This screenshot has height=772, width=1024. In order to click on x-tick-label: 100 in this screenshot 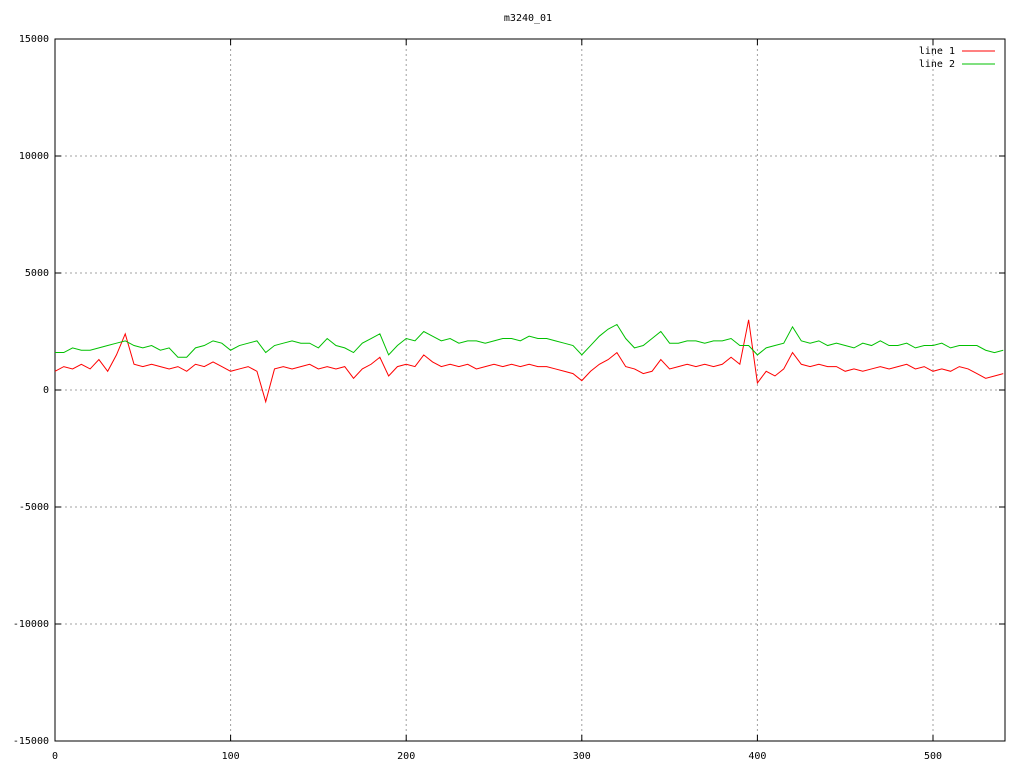, I will do `click(231, 756)`.